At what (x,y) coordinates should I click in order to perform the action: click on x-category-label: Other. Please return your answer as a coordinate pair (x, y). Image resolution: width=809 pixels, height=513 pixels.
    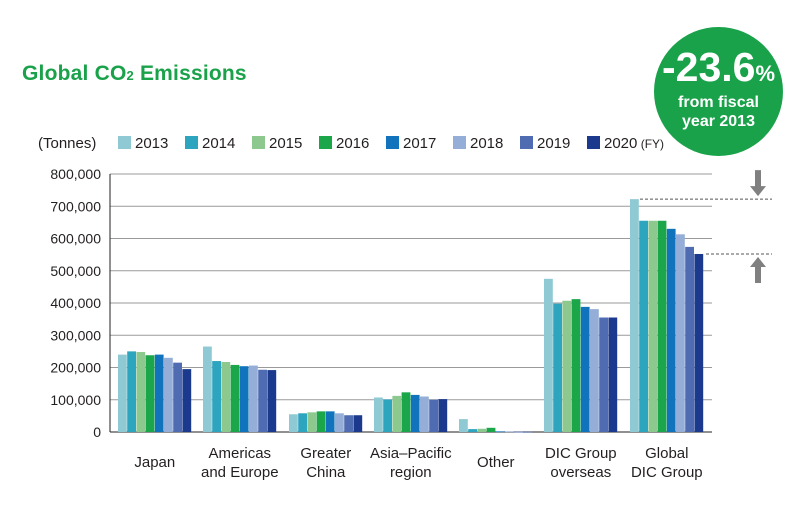
    Looking at the image, I should click on (496, 462).